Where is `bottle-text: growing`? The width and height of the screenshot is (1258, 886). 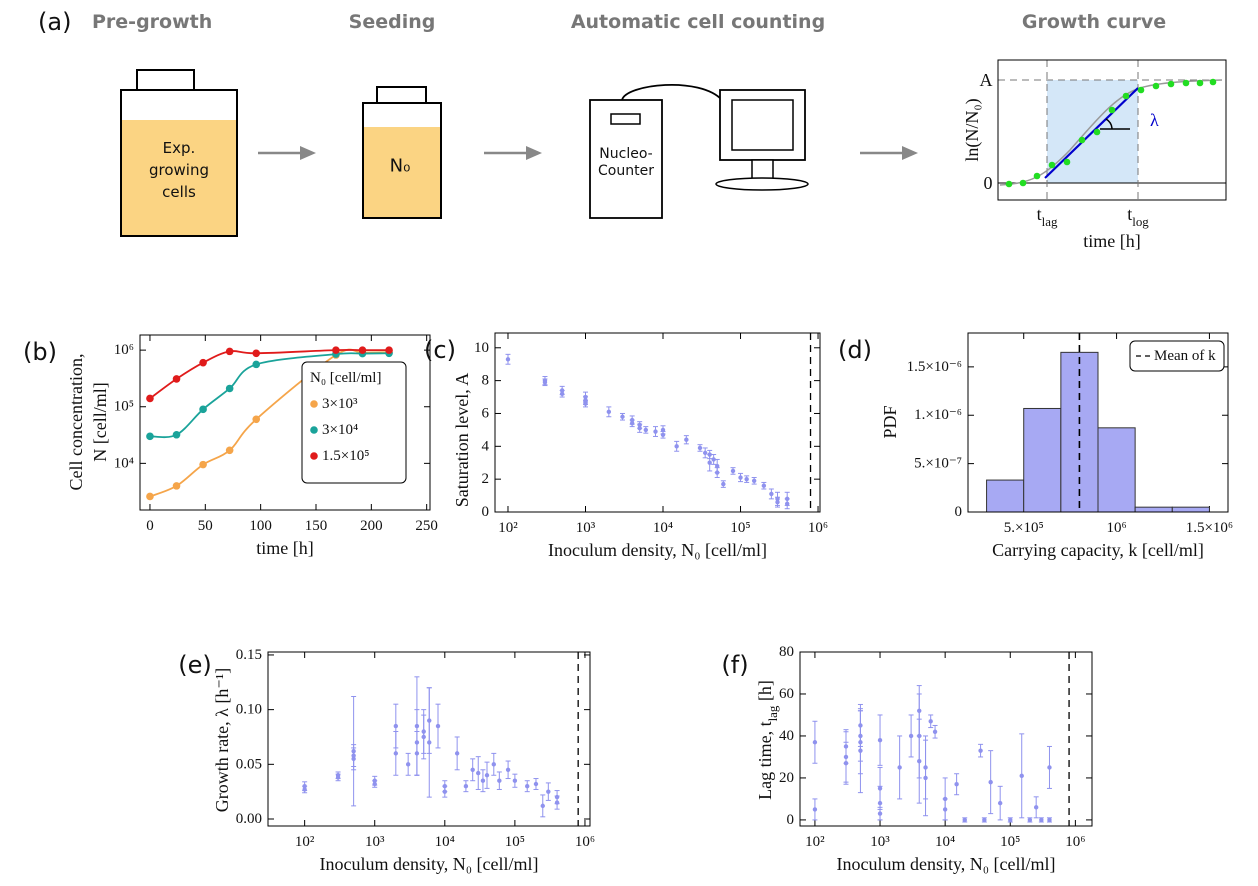 bottle-text: growing is located at coordinates (179, 170).